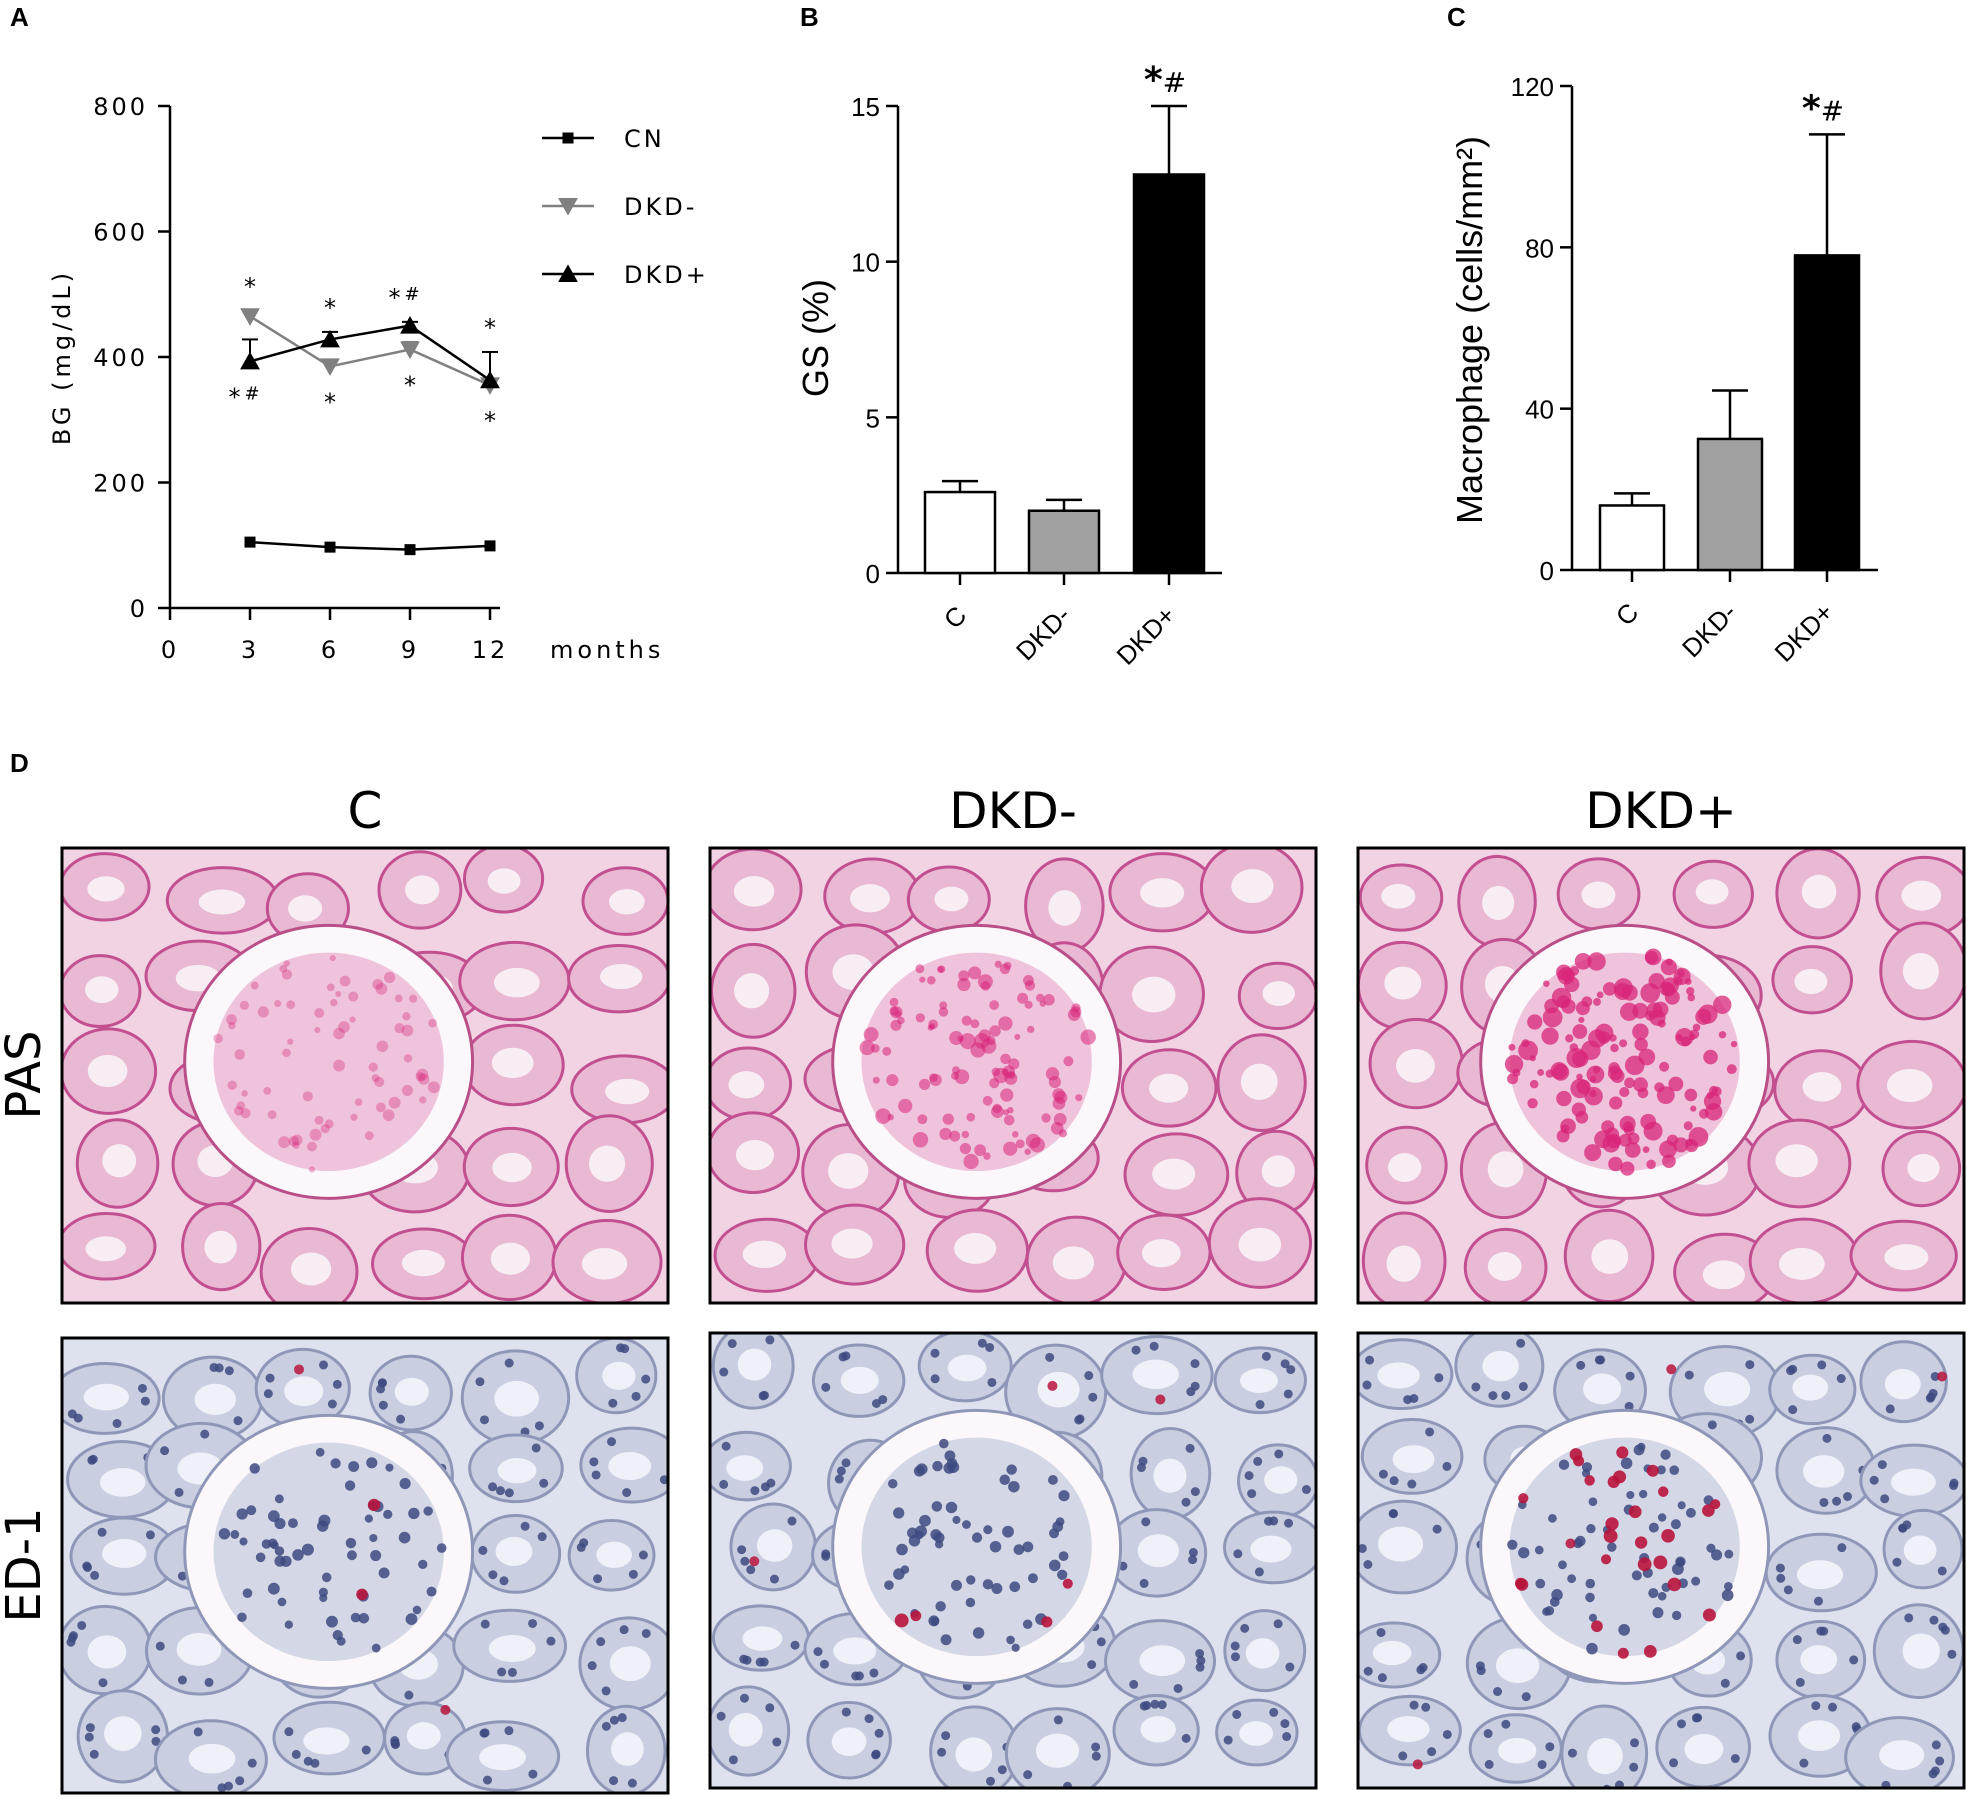 This screenshot has width=1967, height=1799. I want to click on chart-b-bar-c, so click(960, 532).